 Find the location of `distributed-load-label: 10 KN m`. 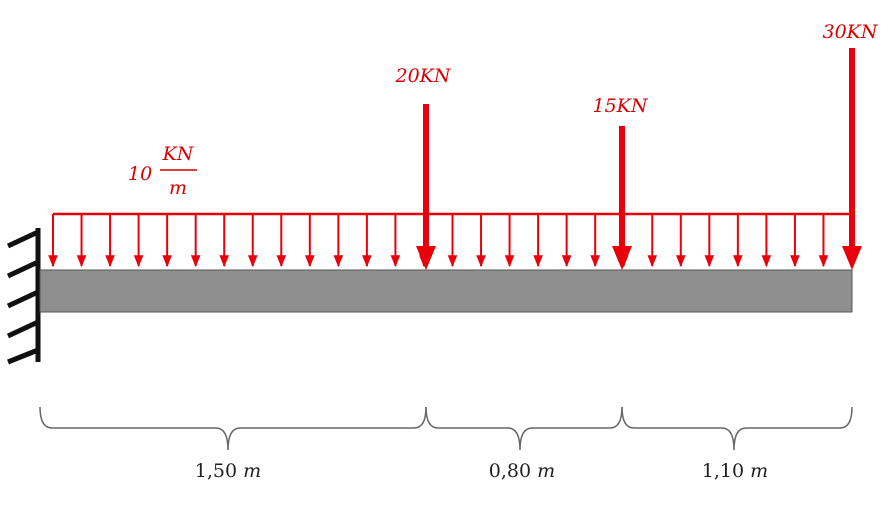

distributed-load-label: 10 KN m is located at coordinates (162, 171).